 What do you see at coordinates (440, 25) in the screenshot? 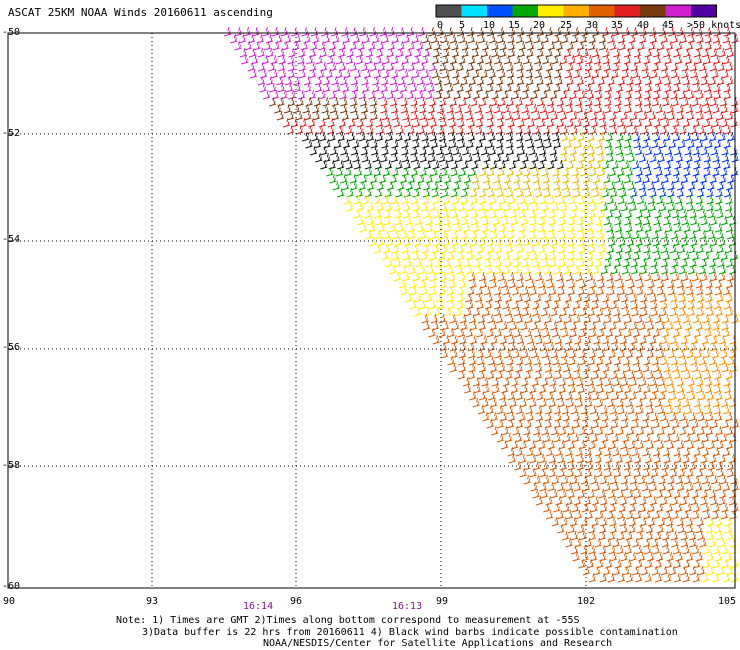
I see `legend-label-0: 0` at bounding box center [440, 25].